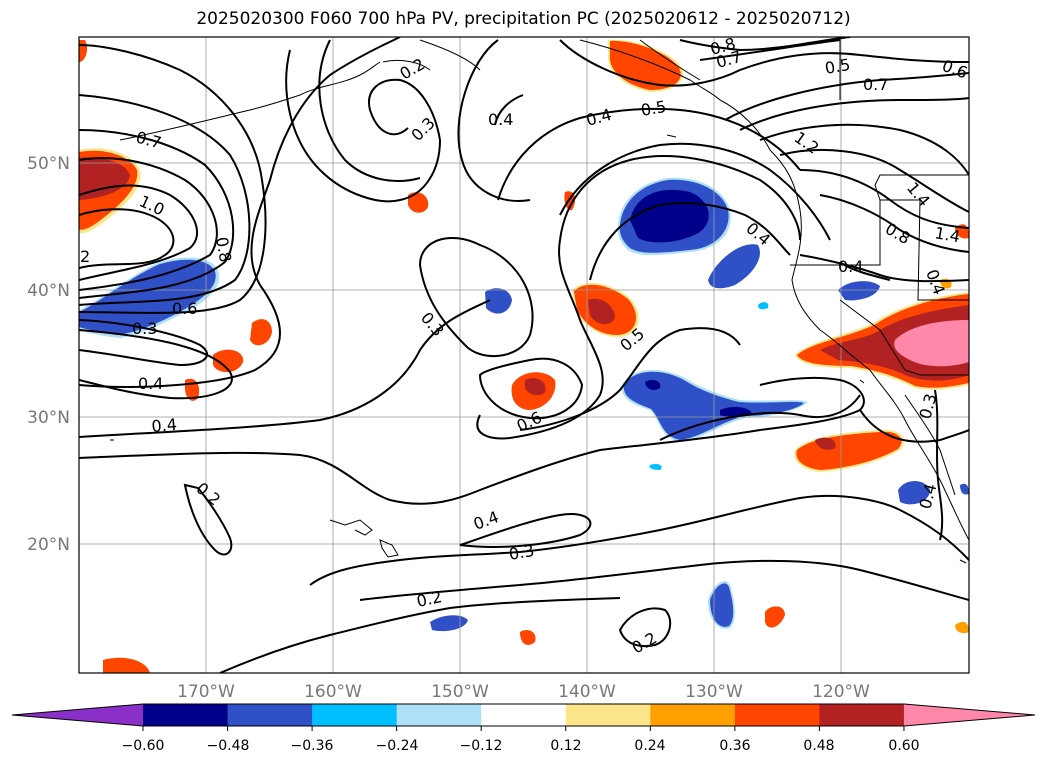 This screenshot has width=1047, height=765. Describe the element at coordinates (228, 746) in the screenshot. I see `colorbar-tick-label: −0.48` at that location.